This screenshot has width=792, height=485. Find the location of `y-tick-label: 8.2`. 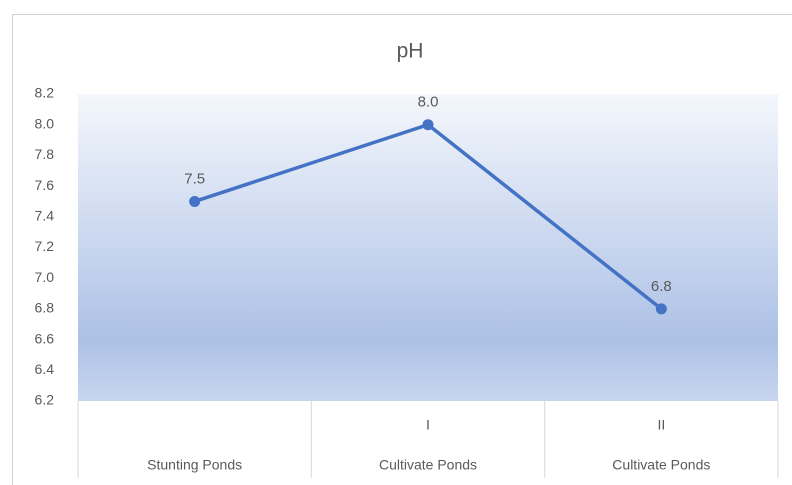

y-tick-label: 8.2 is located at coordinates (45, 93).